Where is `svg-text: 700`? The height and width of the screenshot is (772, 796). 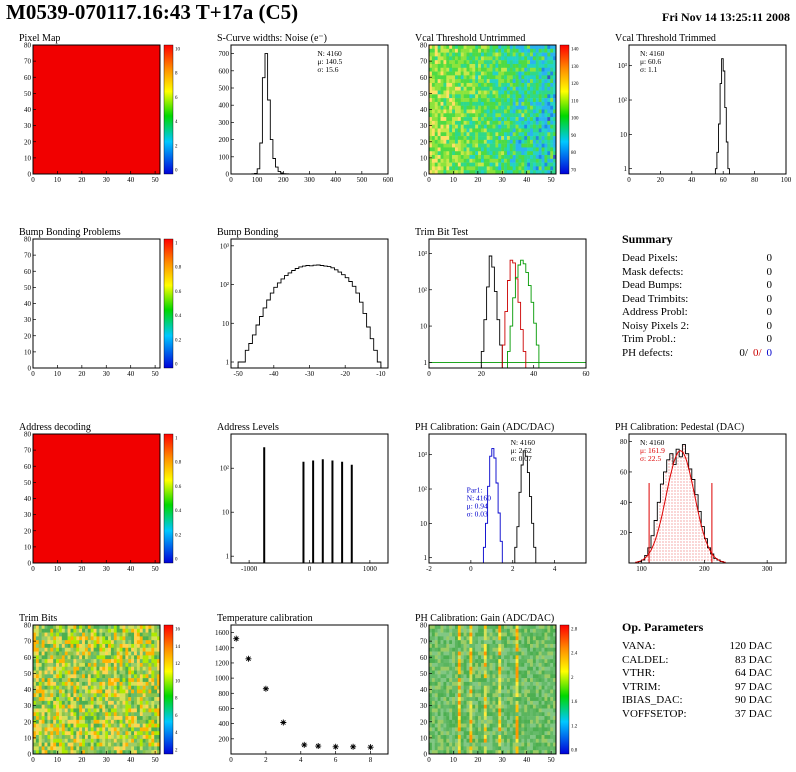
svg-text: 700 is located at coordinates (224, 54).